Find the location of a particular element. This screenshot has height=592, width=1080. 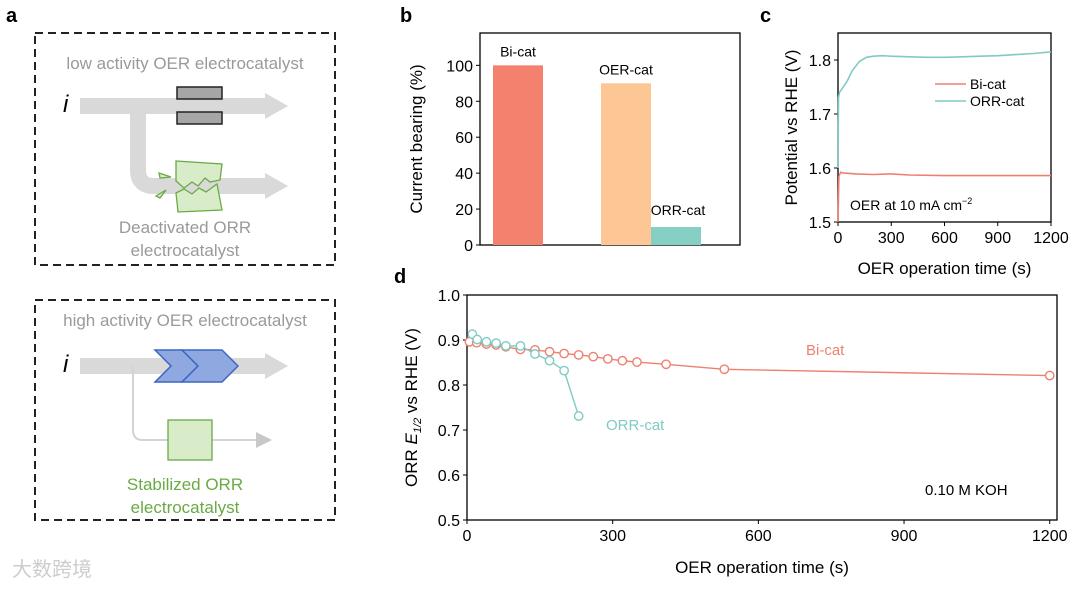

bar-label: Bi-cat is located at coordinates (518, 51).